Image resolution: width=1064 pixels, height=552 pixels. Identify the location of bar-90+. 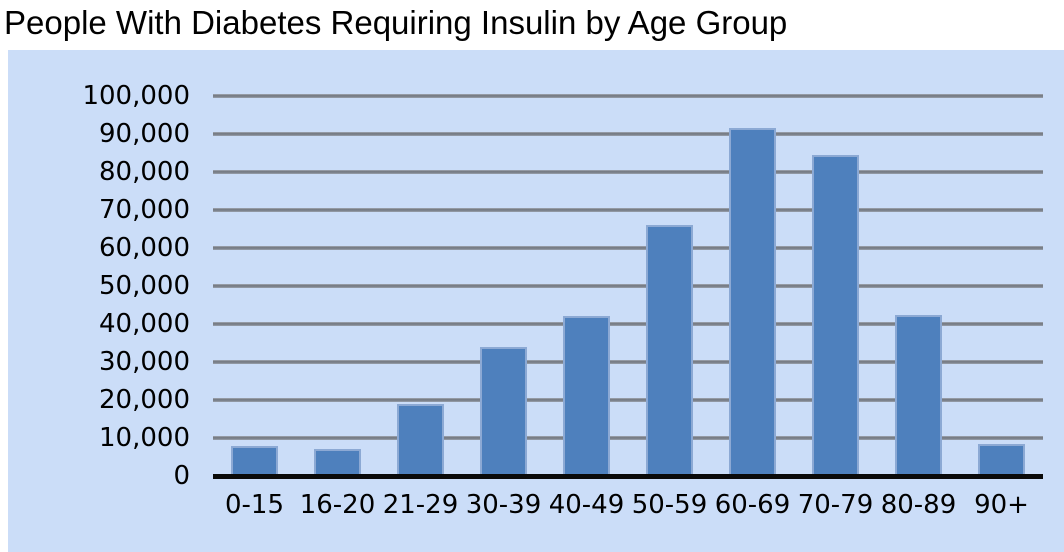
(1001, 460).